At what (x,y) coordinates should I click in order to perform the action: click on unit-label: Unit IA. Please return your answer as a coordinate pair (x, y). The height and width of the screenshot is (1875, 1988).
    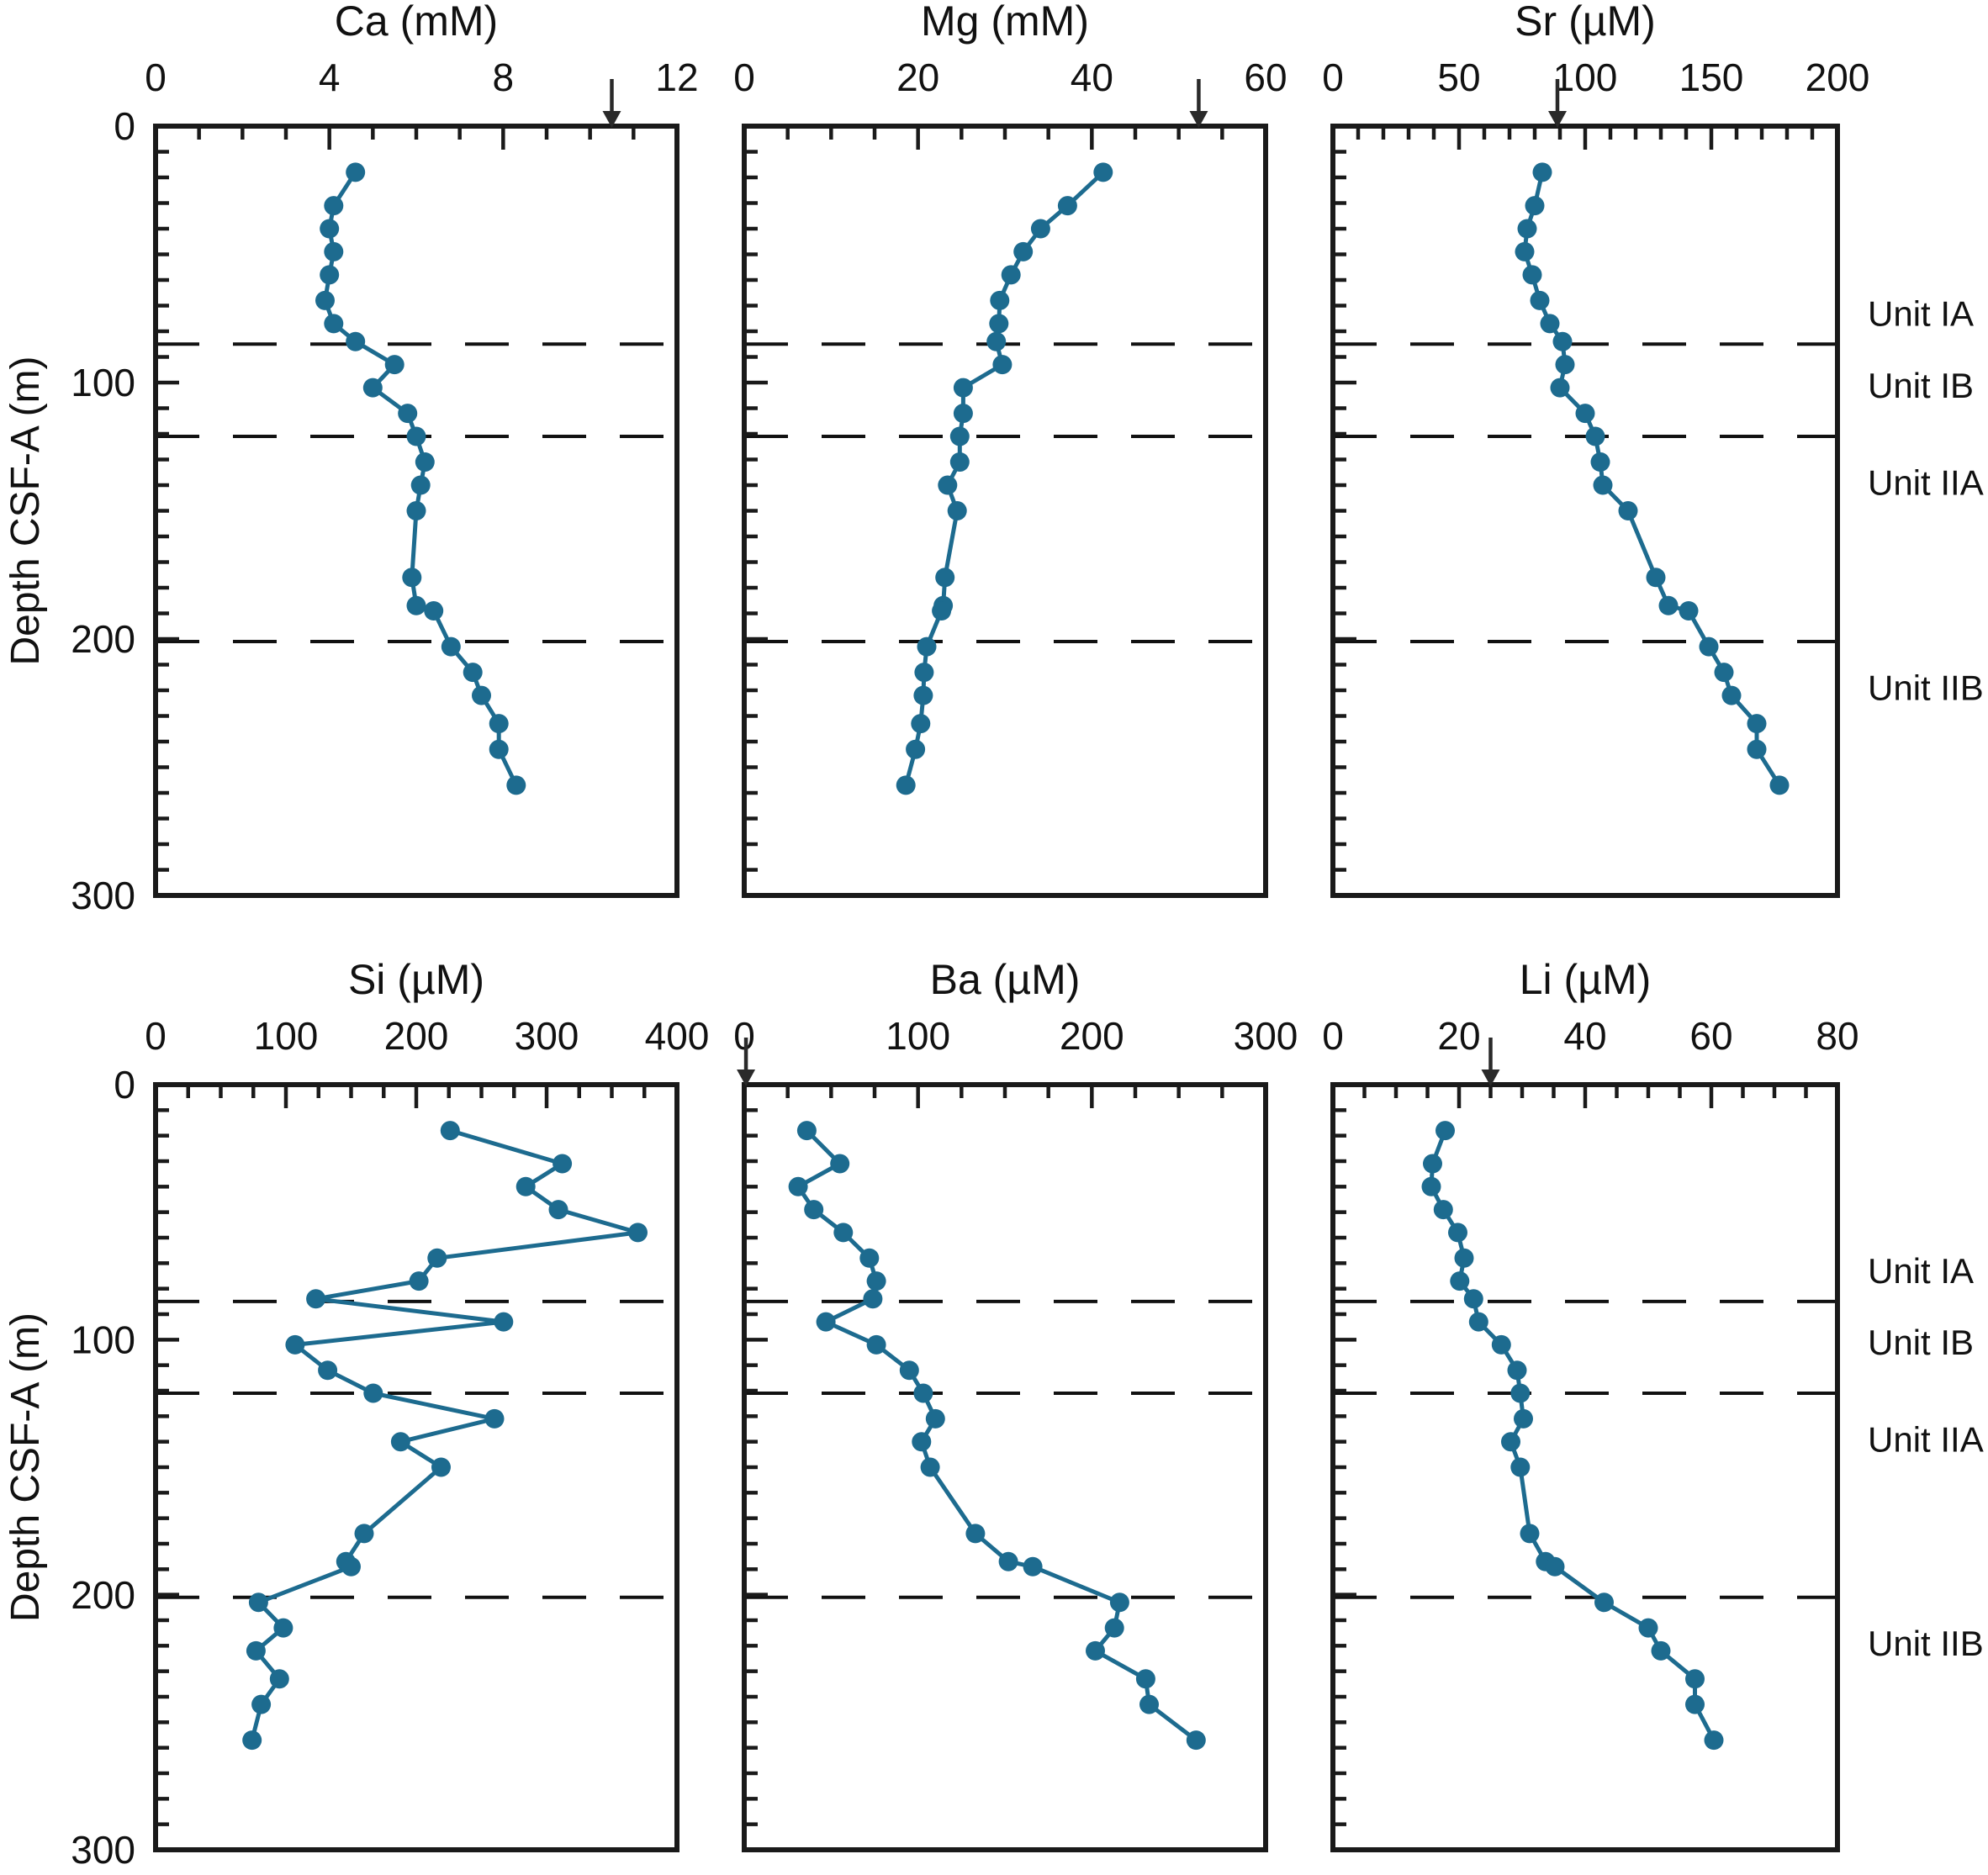
    Looking at the image, I should click on (1921, 313).